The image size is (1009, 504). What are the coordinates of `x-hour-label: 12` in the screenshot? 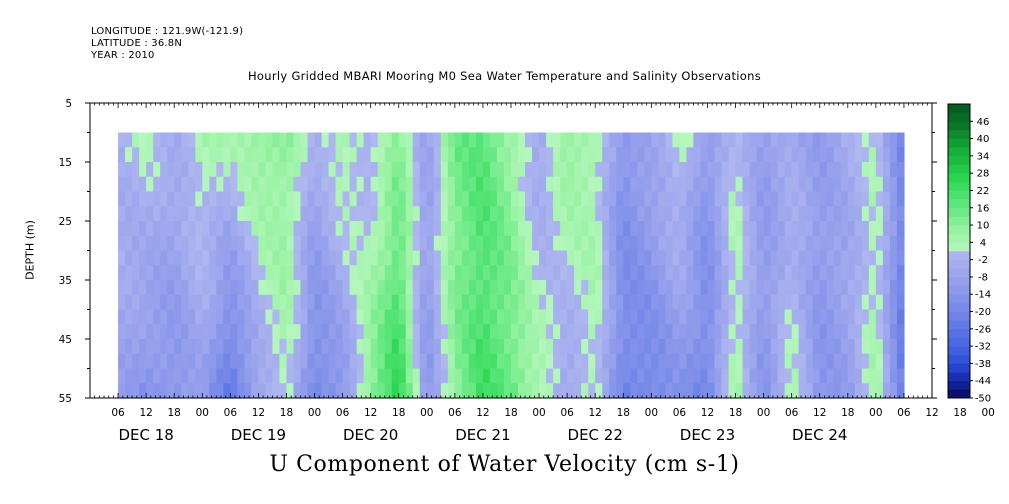 It's located at (370, 413).